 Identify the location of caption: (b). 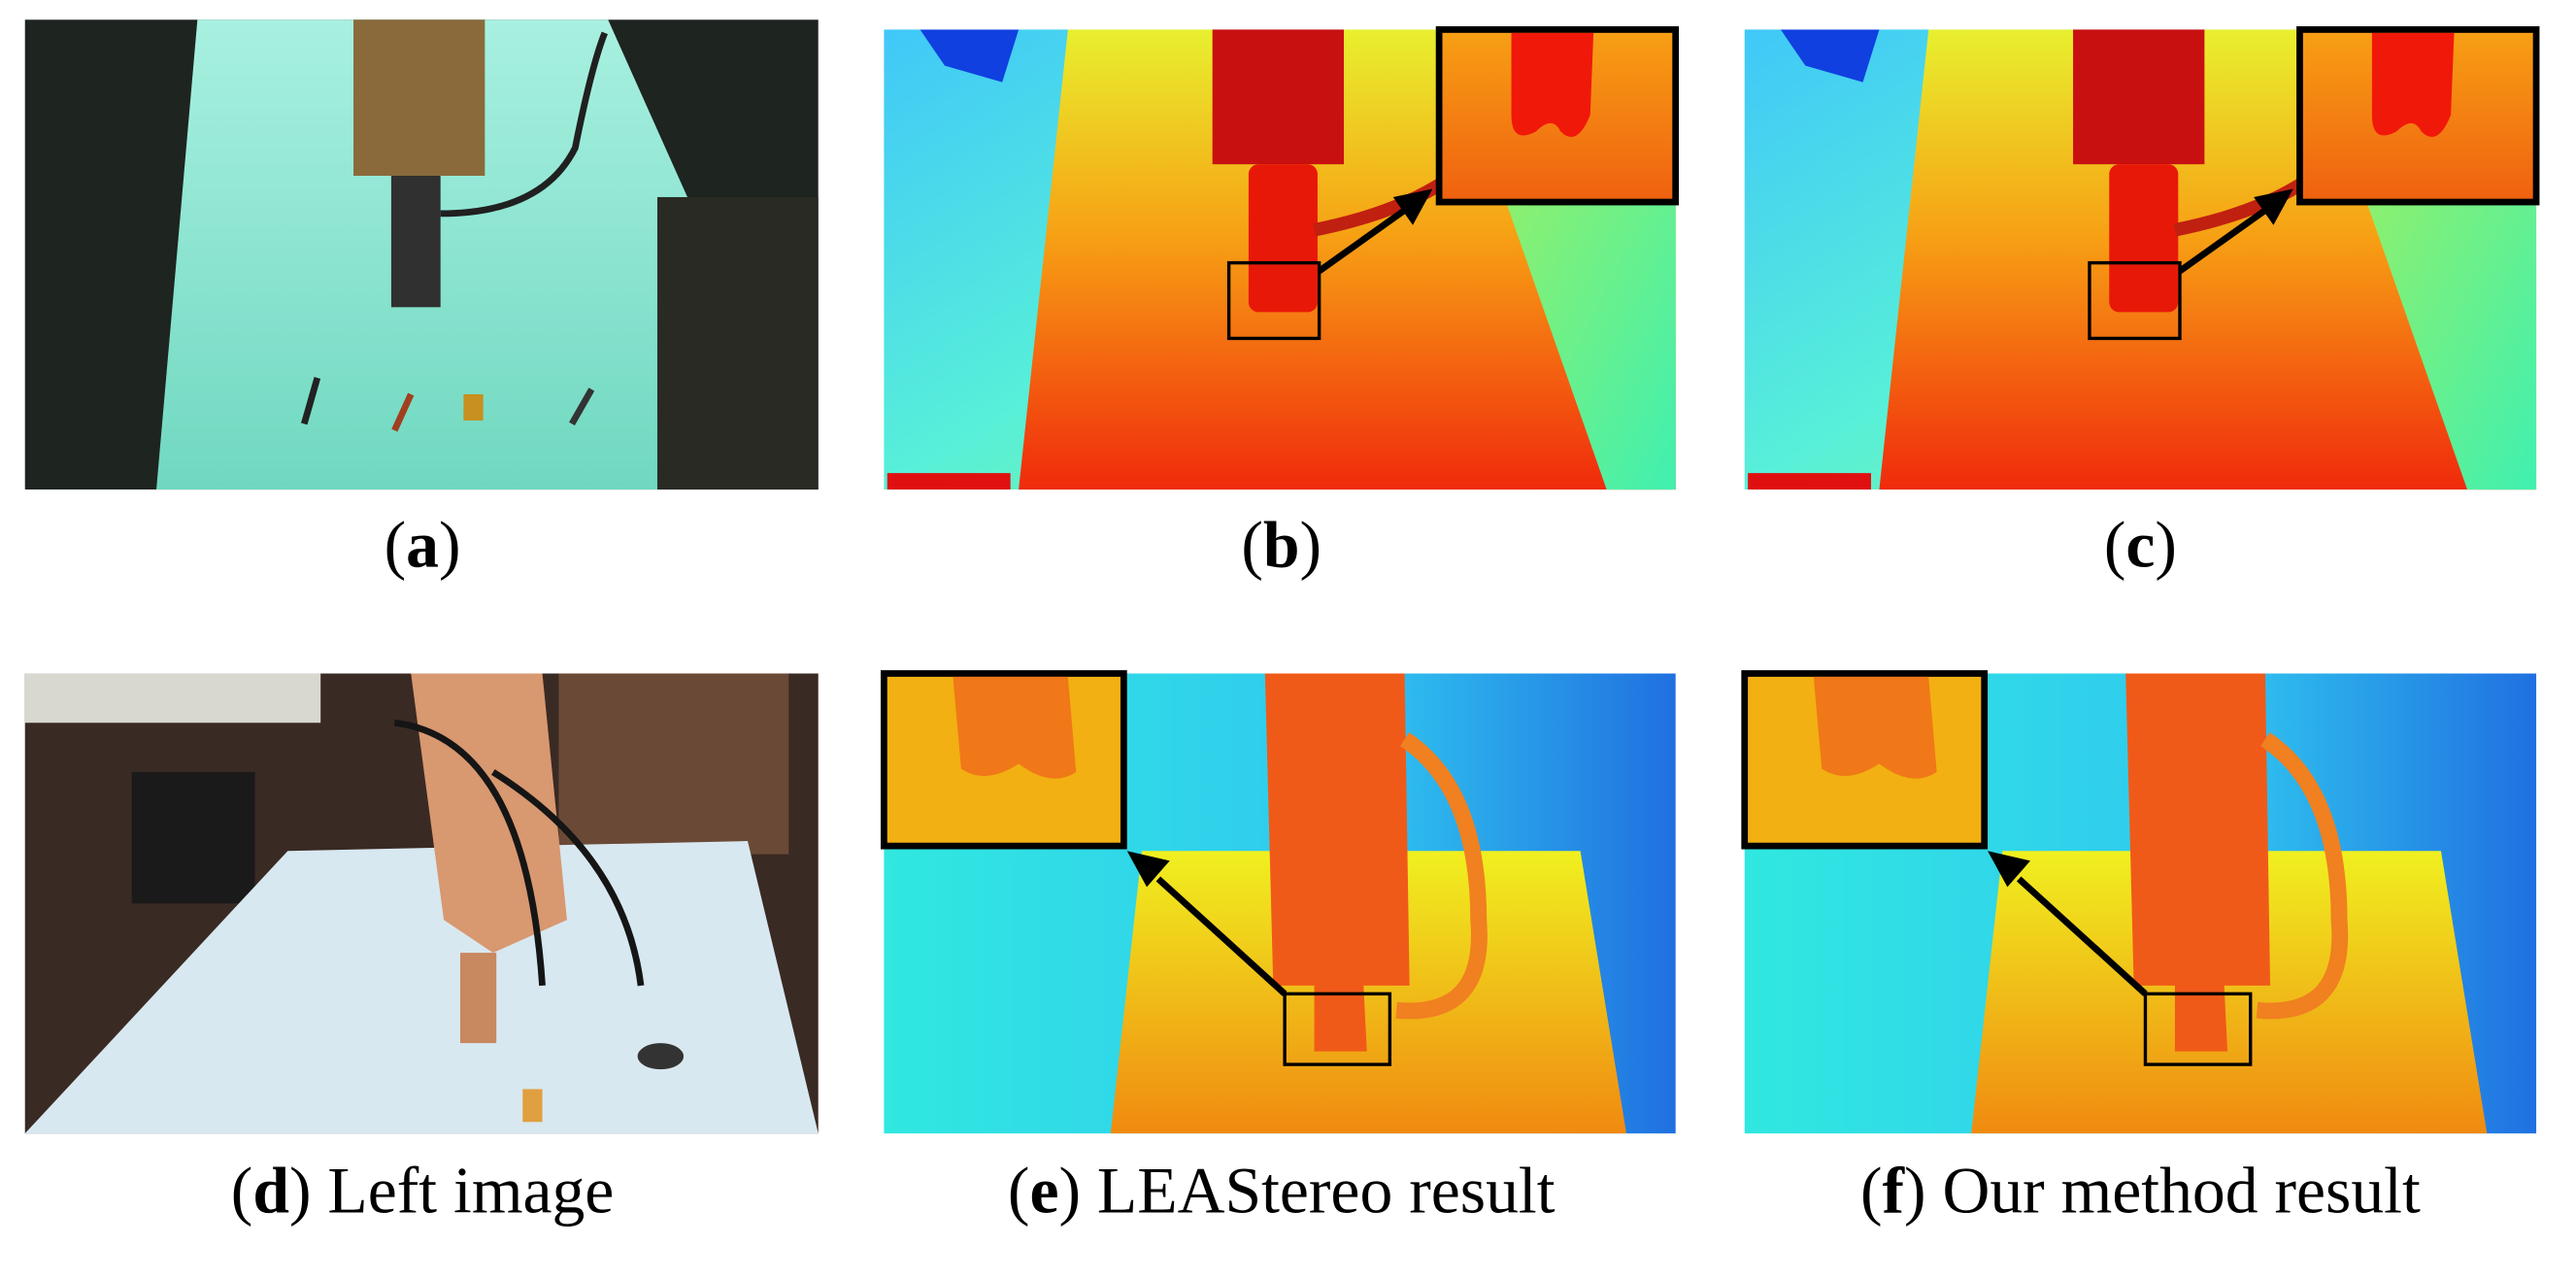
(1281, 545).